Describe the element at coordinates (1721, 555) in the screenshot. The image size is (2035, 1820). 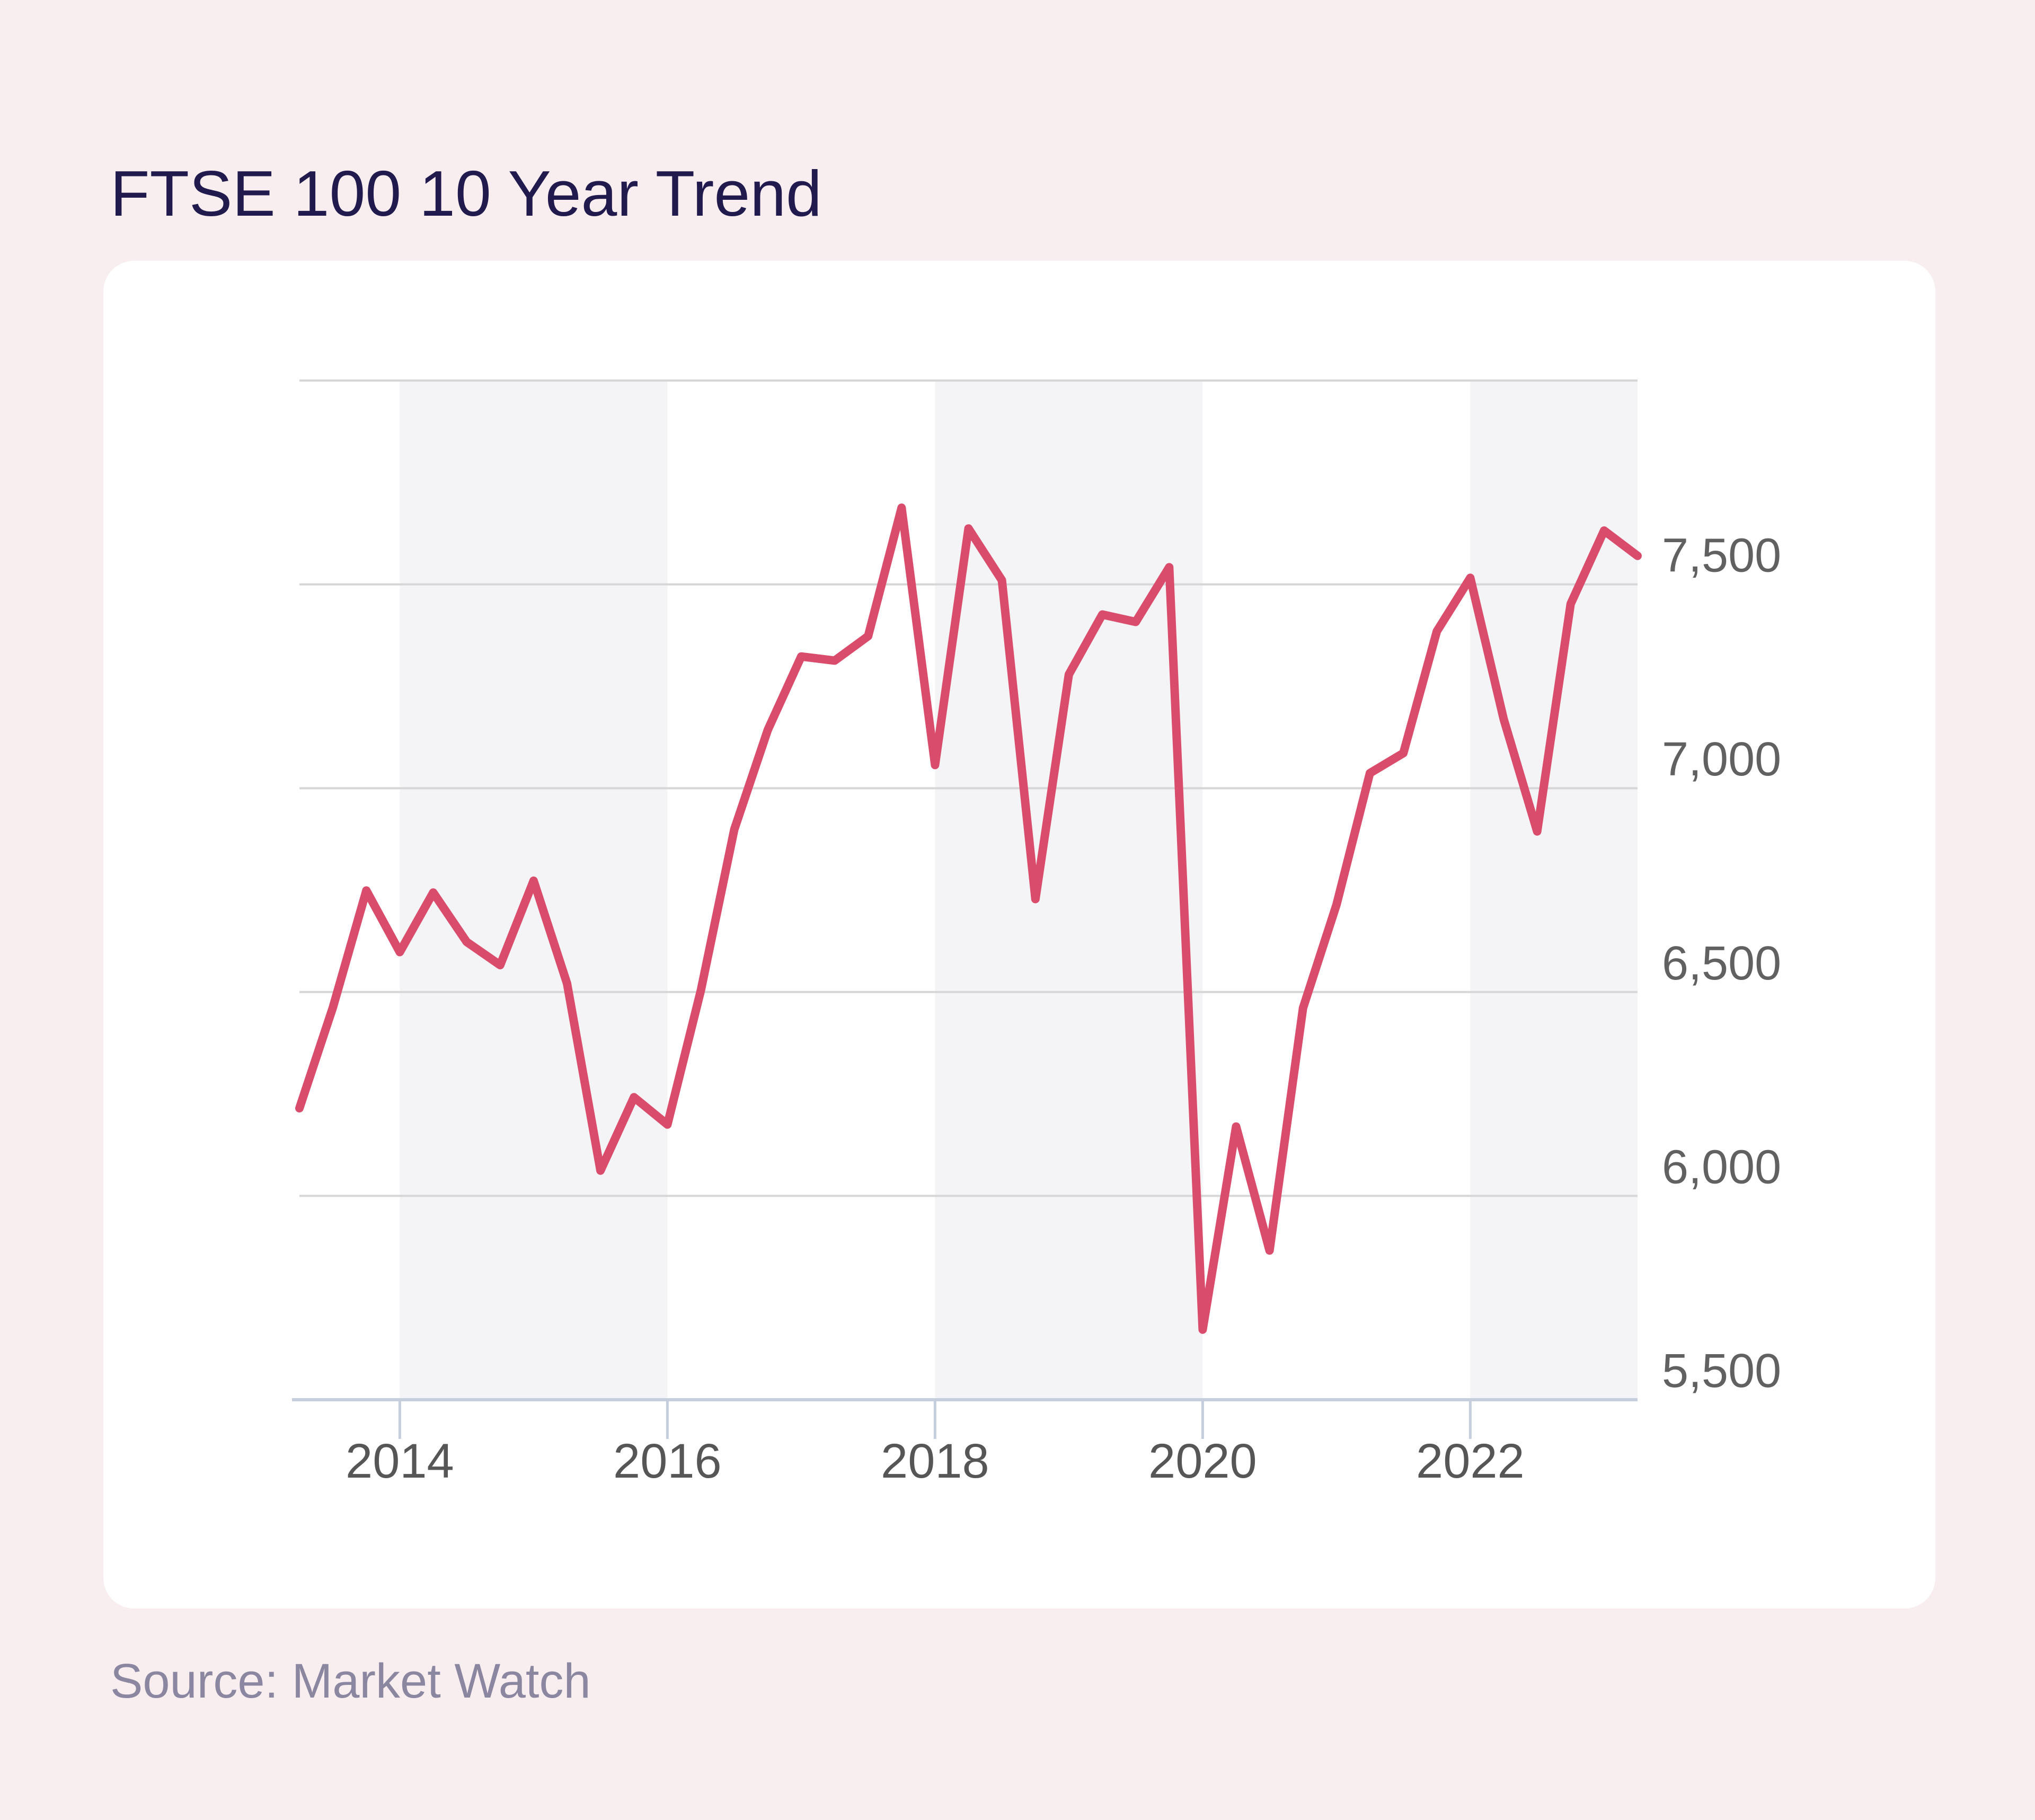
I see `y-axis-label: 7,500` at that location.